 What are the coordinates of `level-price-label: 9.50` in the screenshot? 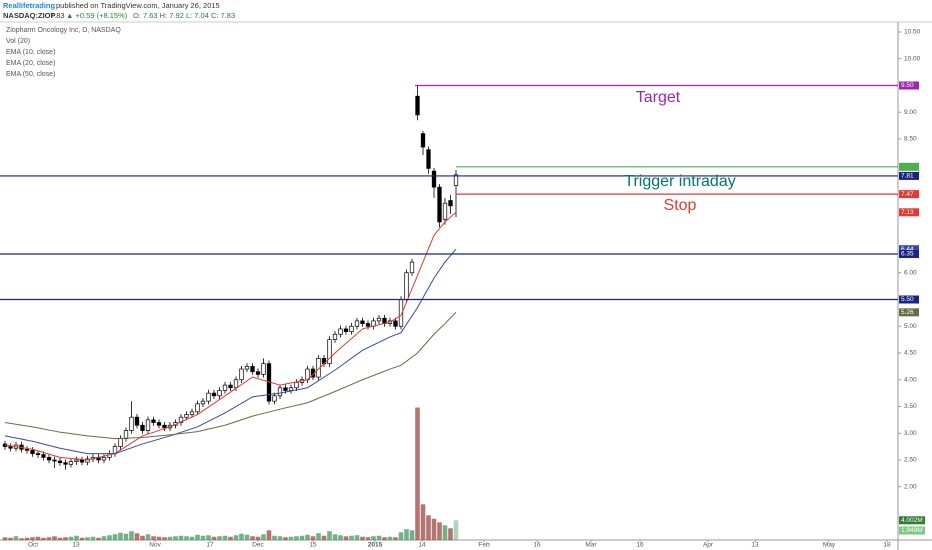 It's located at (907, 85).